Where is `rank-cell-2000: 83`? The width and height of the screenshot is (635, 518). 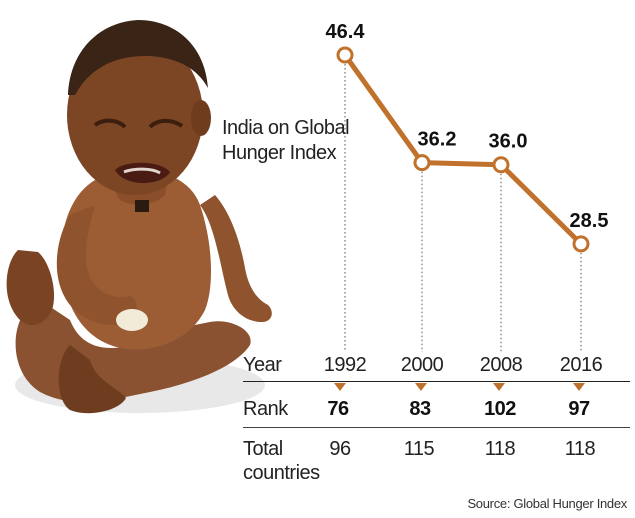
rank-cell-2000: 83 is located at coordinates (420, 409).